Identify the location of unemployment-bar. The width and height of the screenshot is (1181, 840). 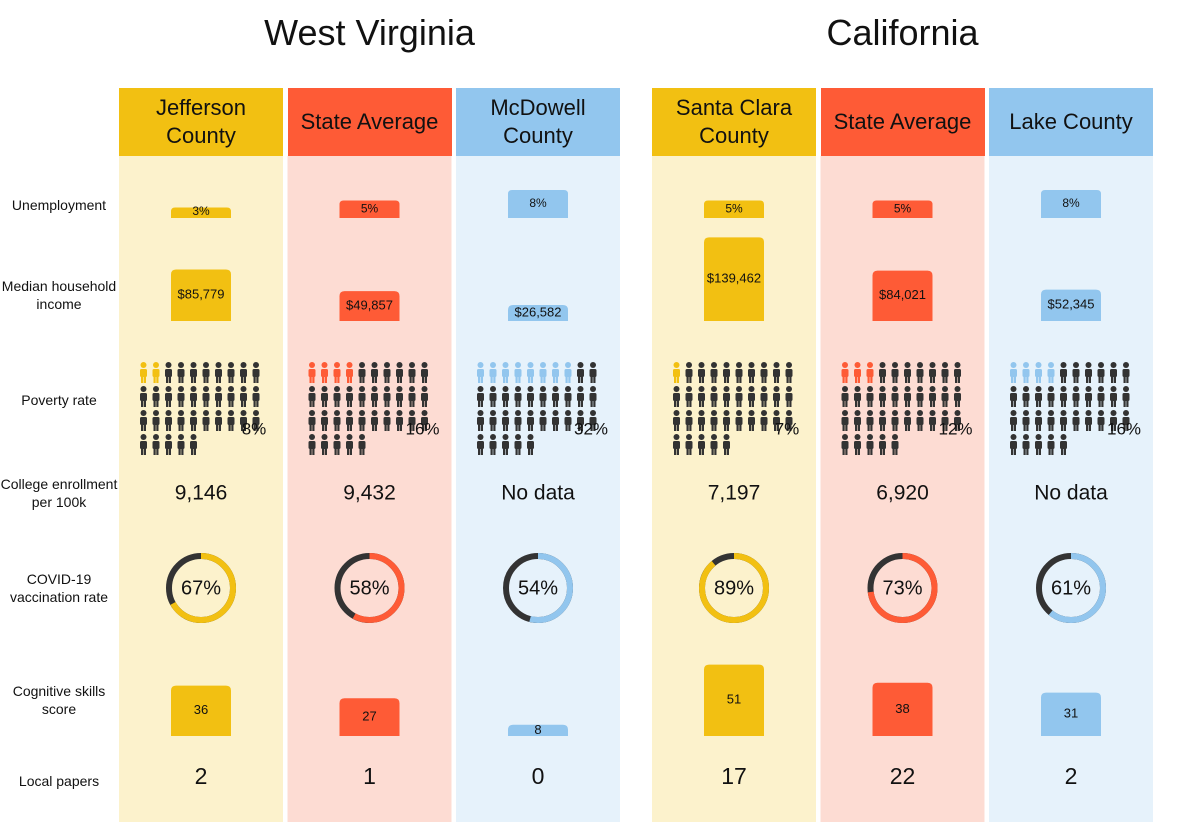
(1071, 204).